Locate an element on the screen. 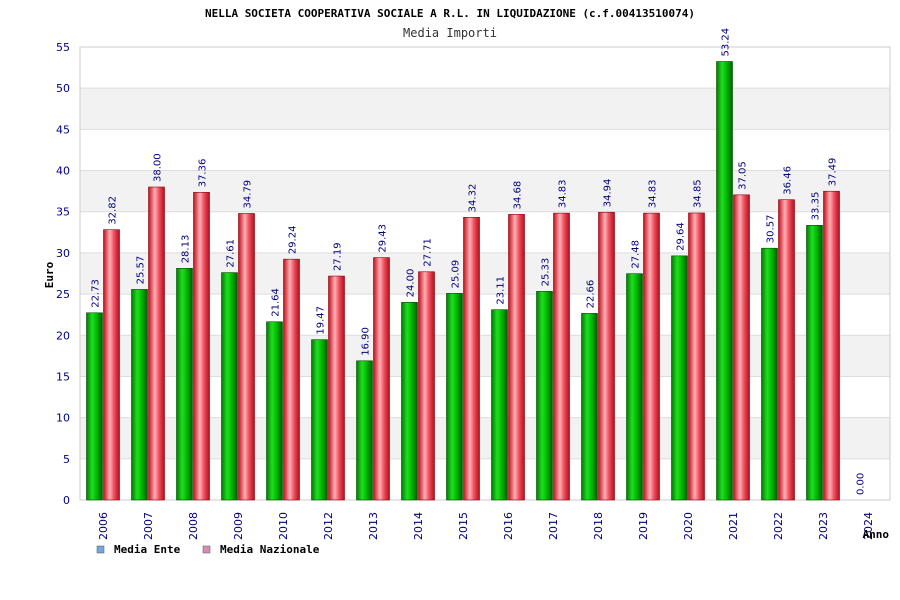 The height and width of the screenshot is (600, 900). x-tick-label: 2014 is located at coordinates (418, 526).